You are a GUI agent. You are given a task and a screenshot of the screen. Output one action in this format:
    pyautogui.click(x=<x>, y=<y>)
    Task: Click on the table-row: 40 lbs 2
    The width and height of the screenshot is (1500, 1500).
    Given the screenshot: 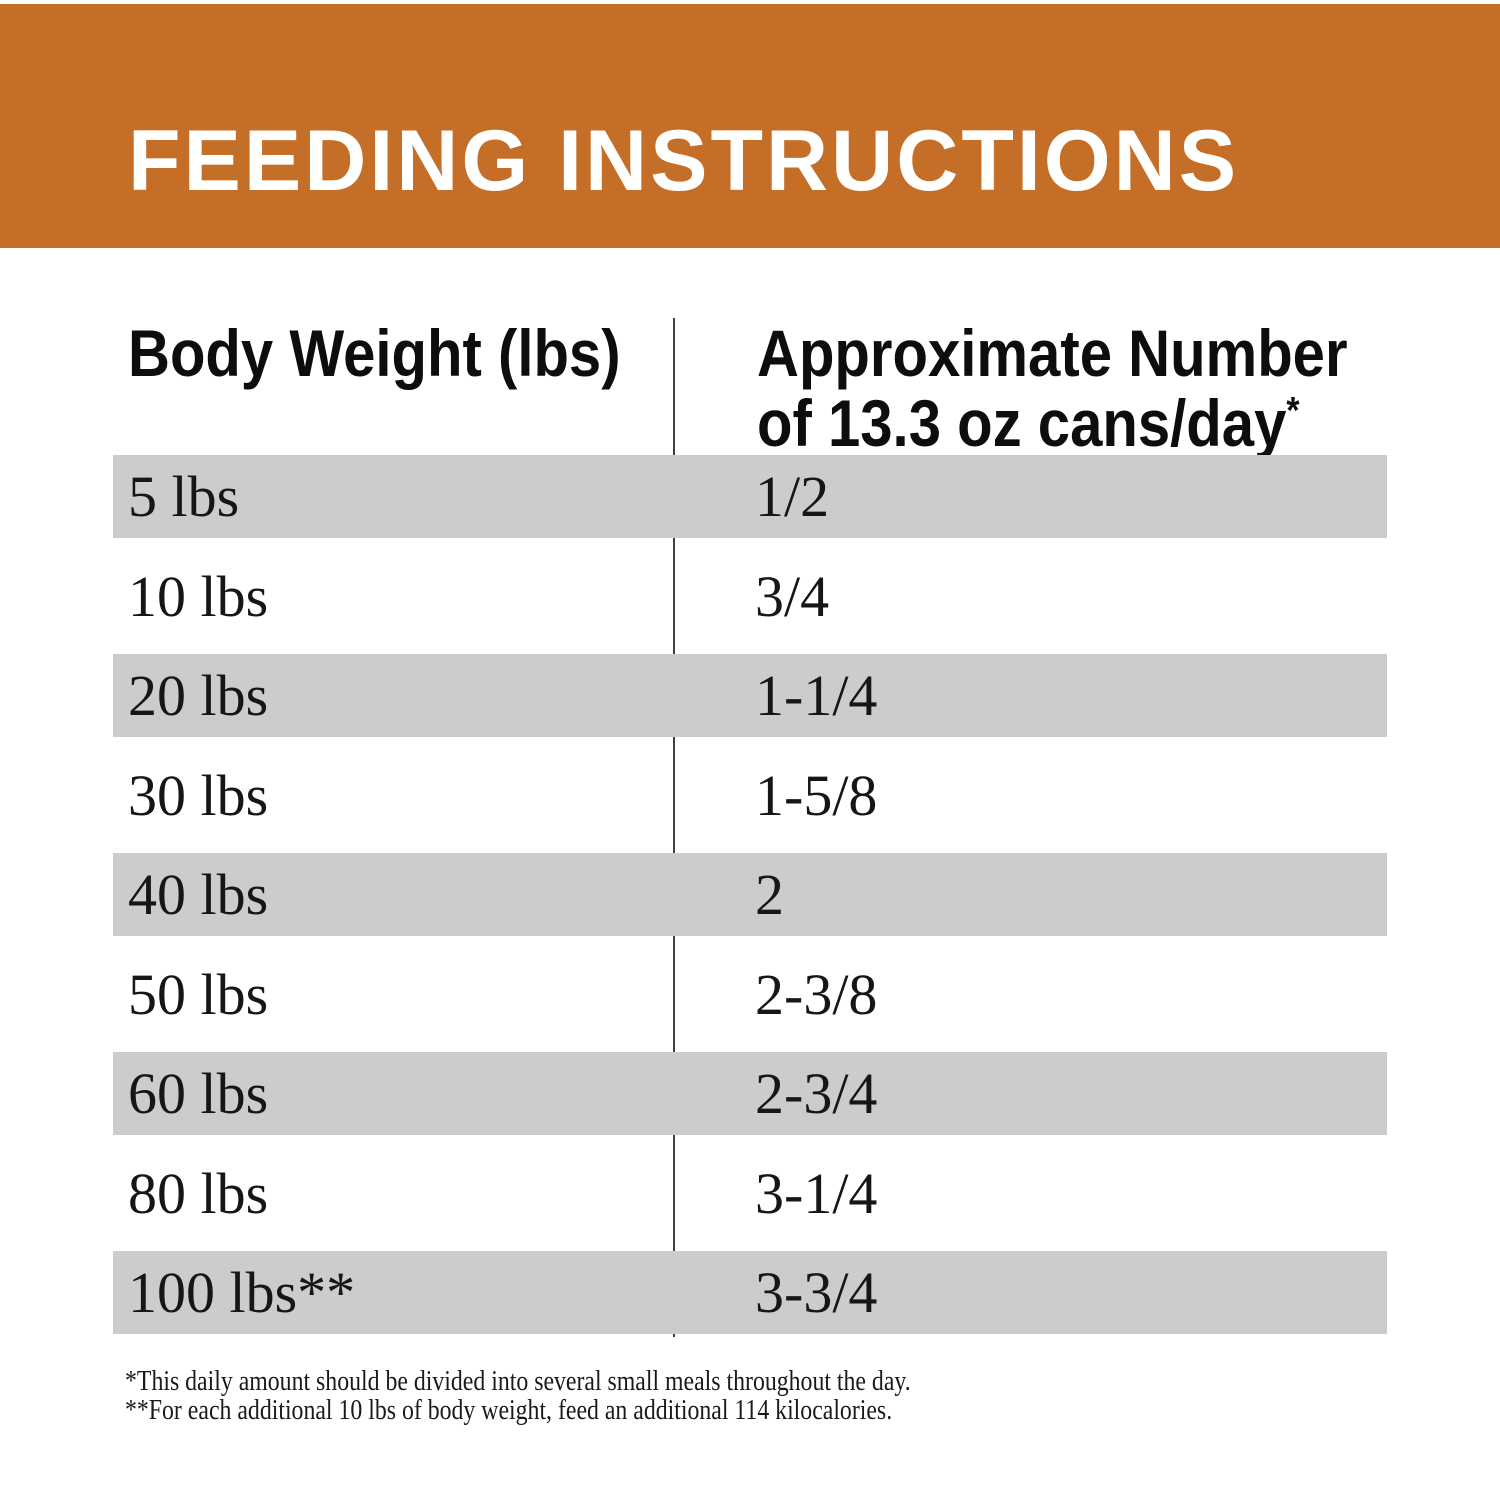 What is the action you would take?
    pyautogui.click(x=750, y=894)
    